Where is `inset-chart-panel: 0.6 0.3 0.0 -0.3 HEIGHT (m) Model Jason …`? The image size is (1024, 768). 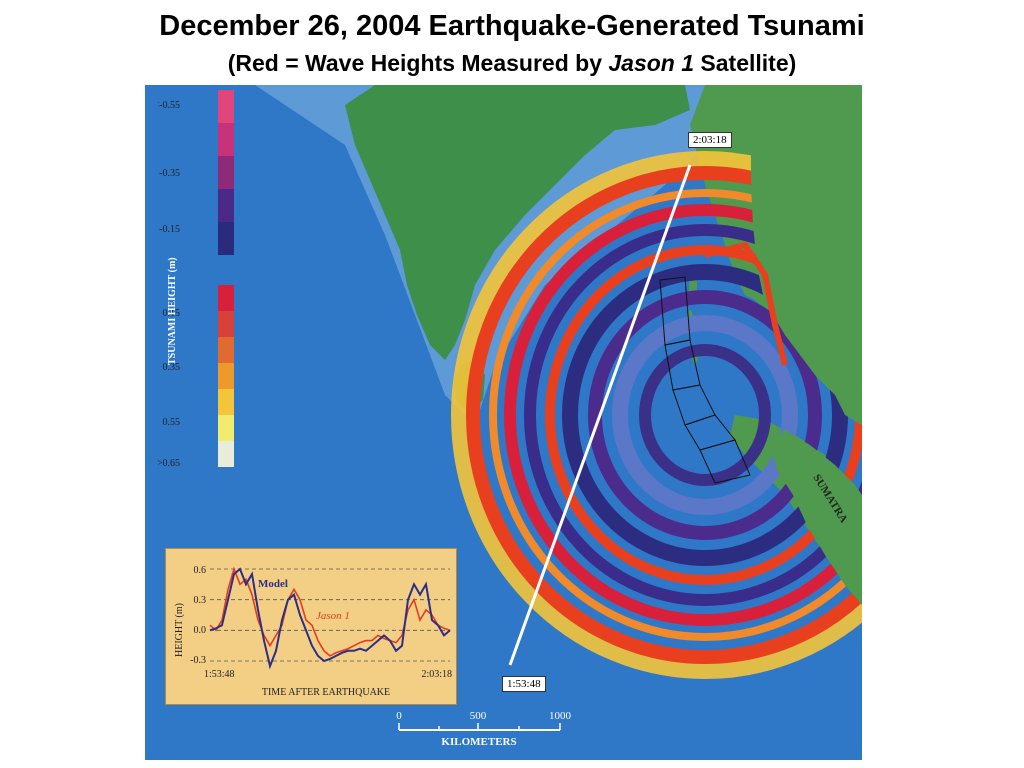
inset-chart-panel: 0.6 0.3 0.0 -0.3 HEIGHT (m) Model Jason … is located at coordinates (311, 626).